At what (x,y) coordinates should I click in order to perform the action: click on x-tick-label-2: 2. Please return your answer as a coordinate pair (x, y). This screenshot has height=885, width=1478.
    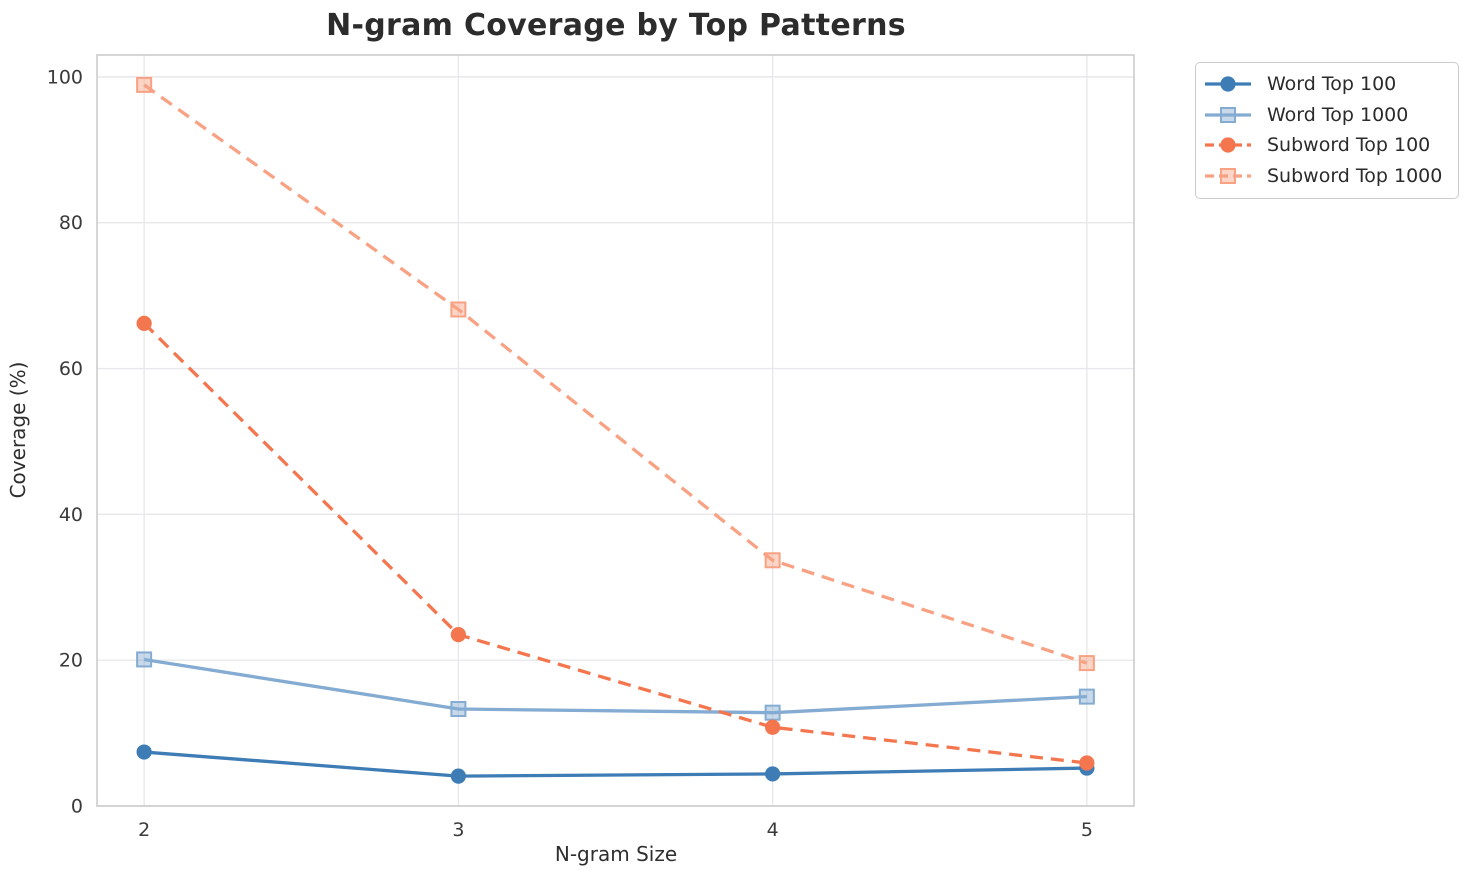
    Looking at the image, I should click on (144, 830).